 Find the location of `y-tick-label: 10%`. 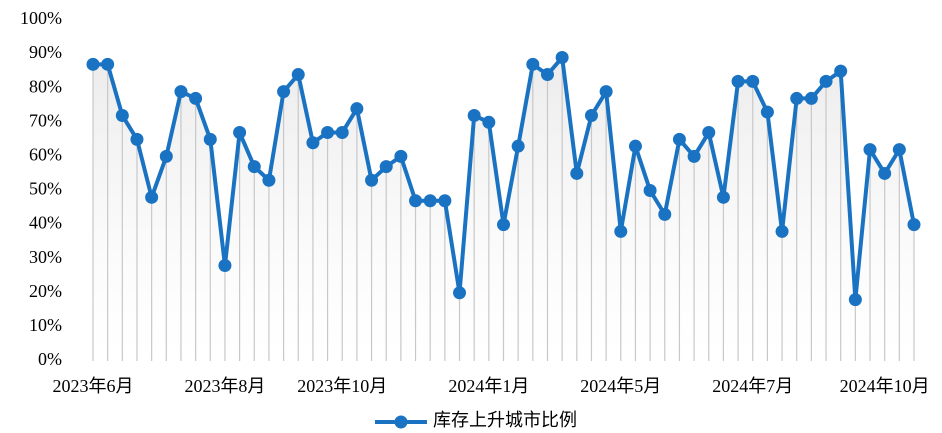

y-tick-label: 10% is located at coordinates (45, 325).